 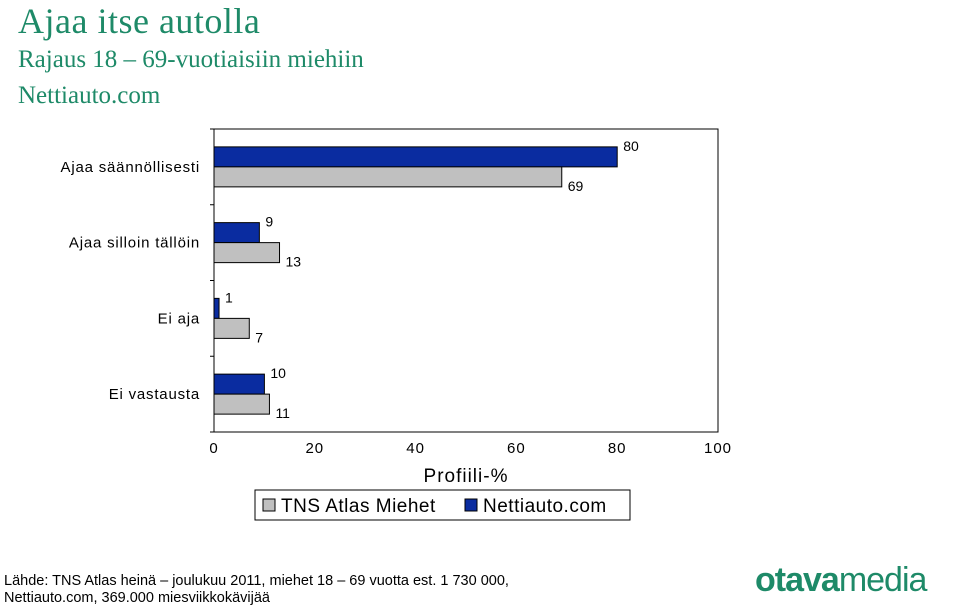 I want to click on otavamedia-logo: otavamedia, so click(x=841, y=580).